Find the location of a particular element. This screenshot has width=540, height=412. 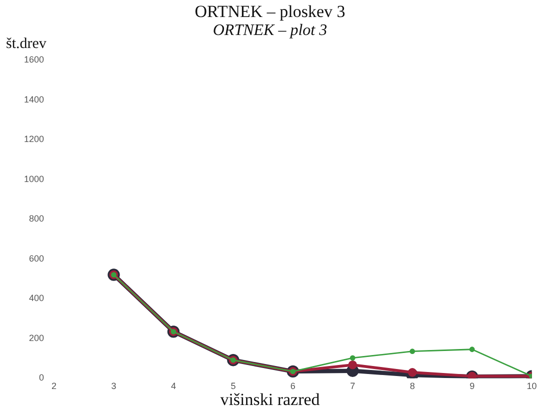

x-tick-label: 7 is located at coordinates (353, 386).